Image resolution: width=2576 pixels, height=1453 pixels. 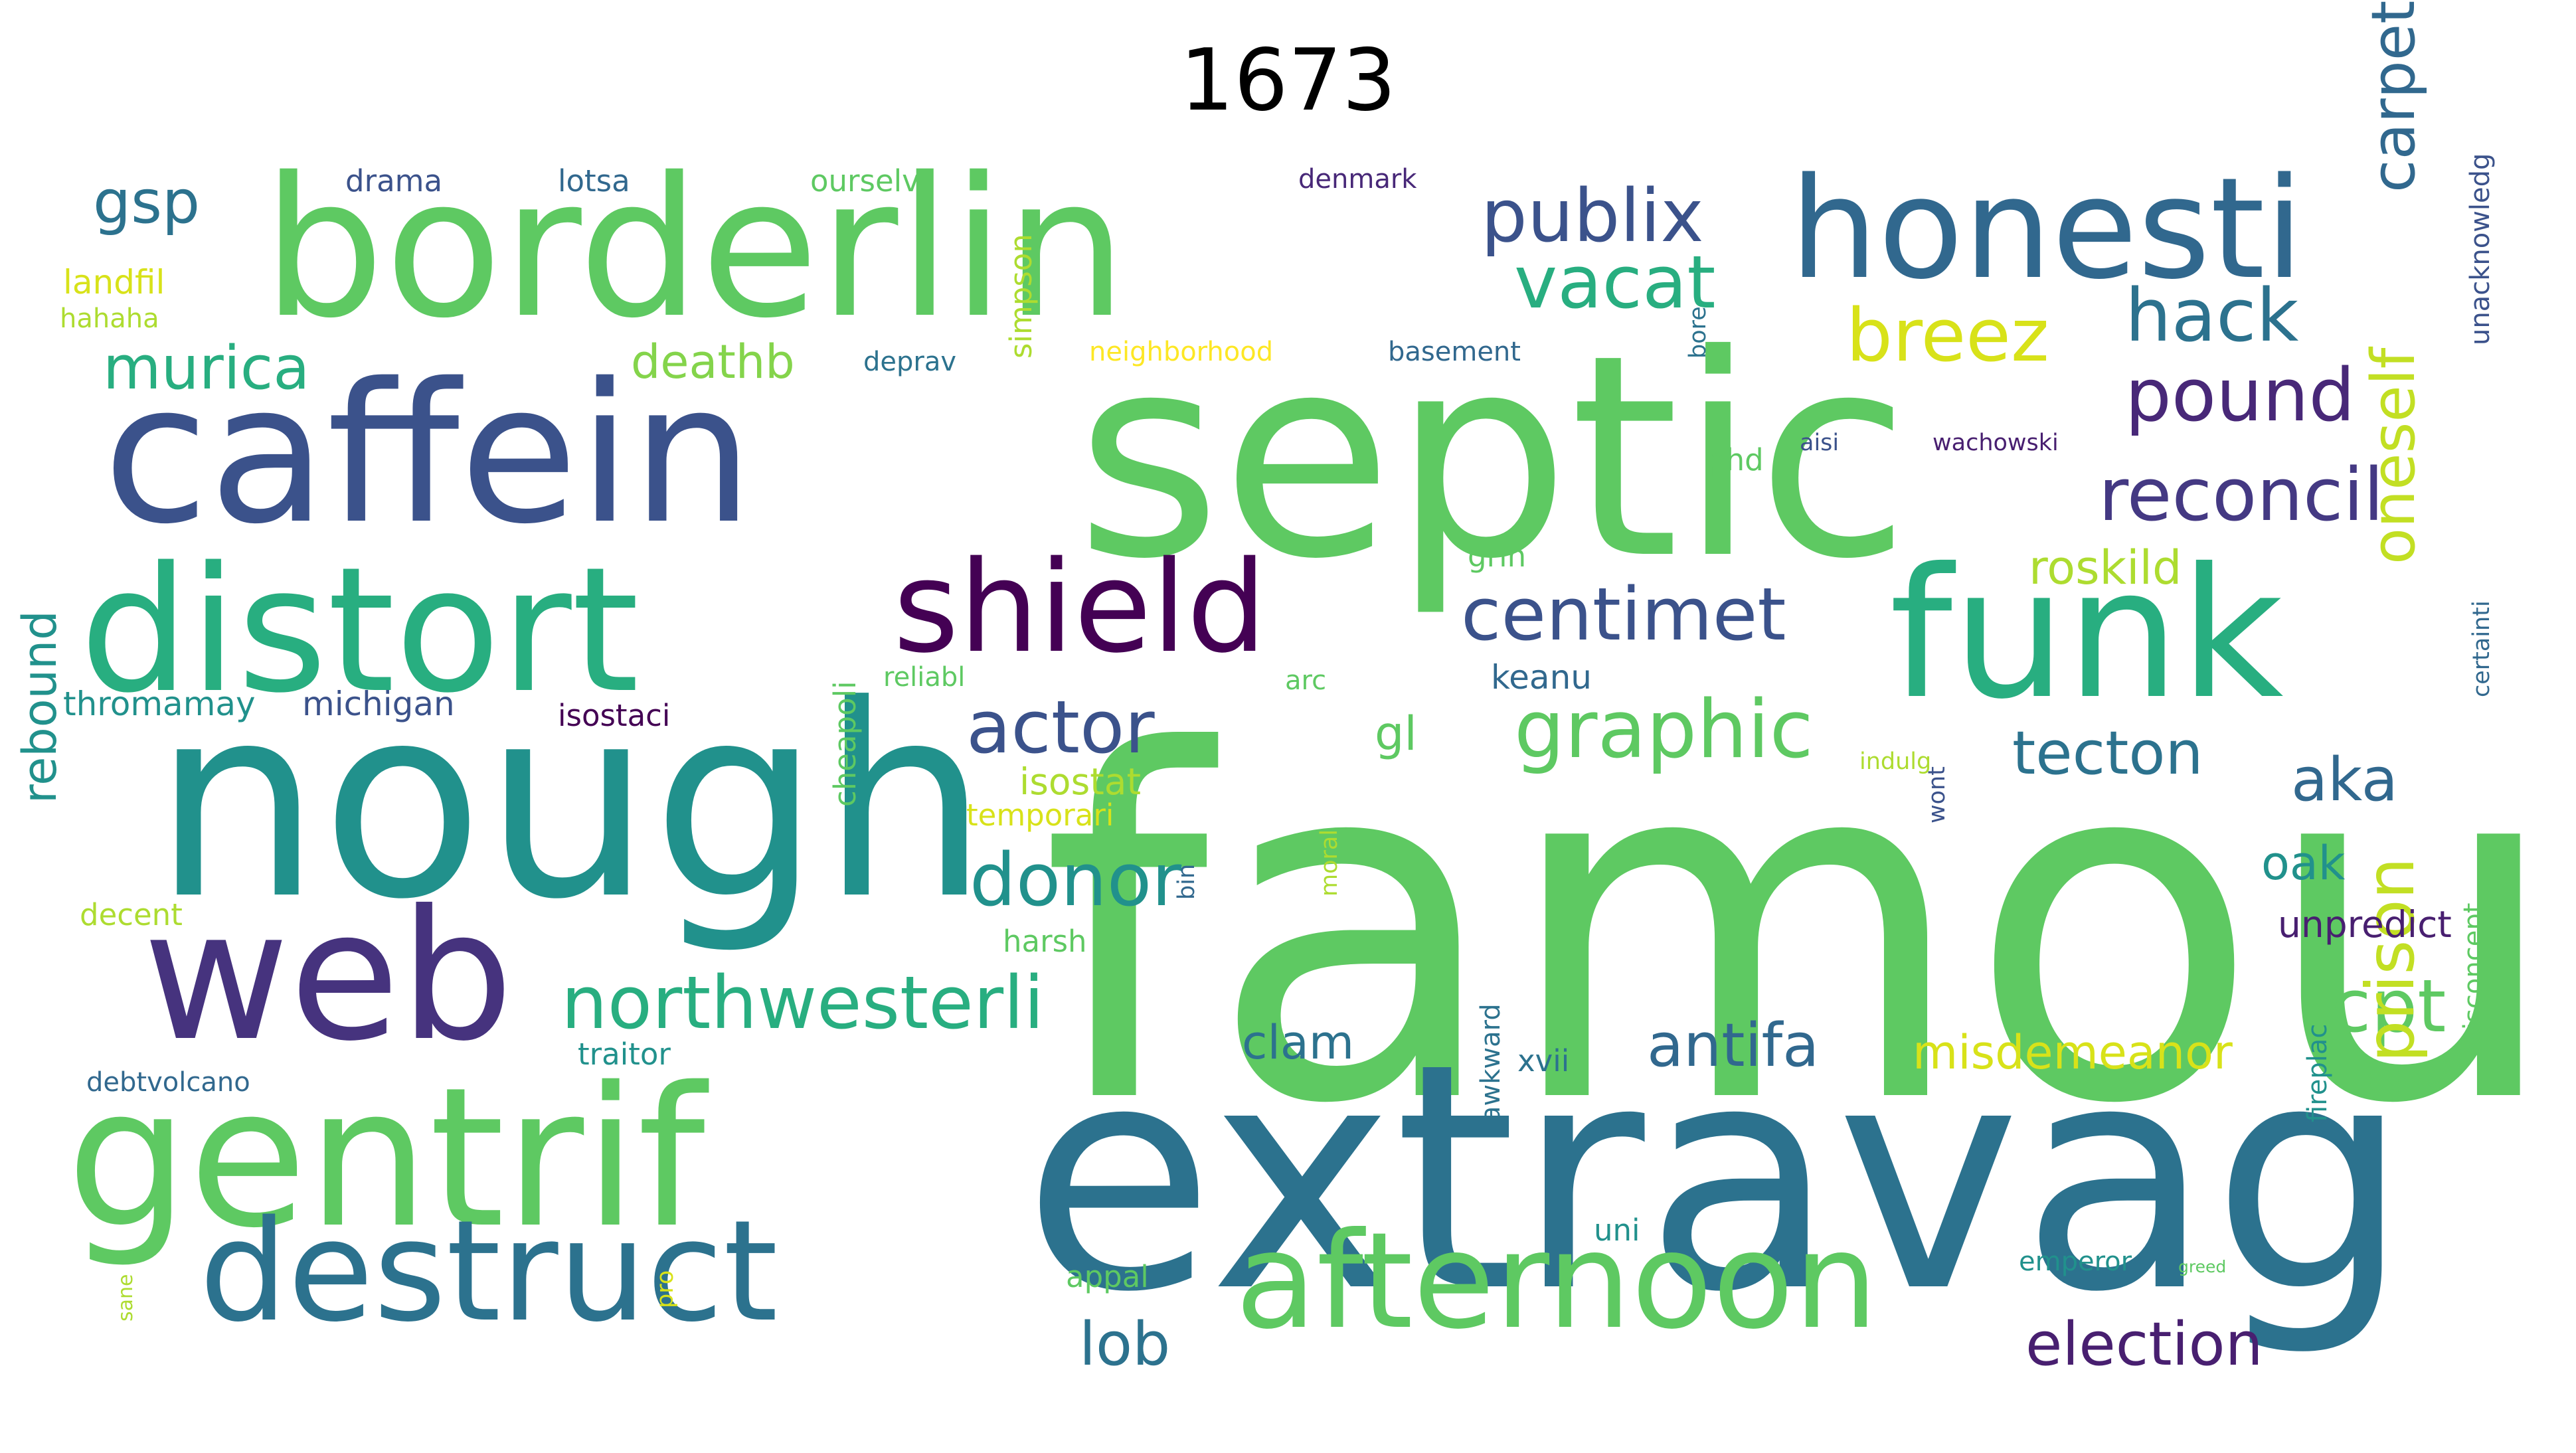 I want to click on word-isostat: isostat, so click(x=1080, y=781).